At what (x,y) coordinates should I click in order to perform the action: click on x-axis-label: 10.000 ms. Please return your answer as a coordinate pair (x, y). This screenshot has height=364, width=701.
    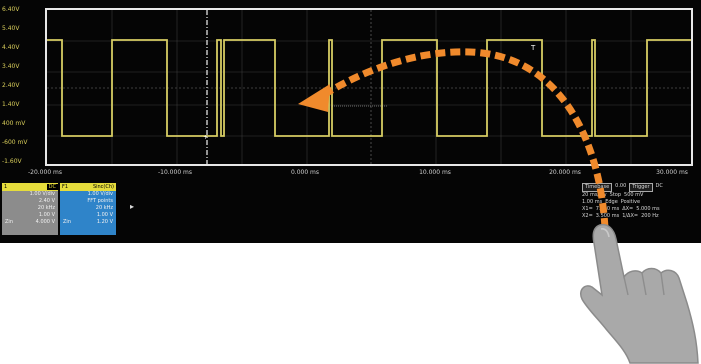
    Looking at the image, I should click on (435, 172).